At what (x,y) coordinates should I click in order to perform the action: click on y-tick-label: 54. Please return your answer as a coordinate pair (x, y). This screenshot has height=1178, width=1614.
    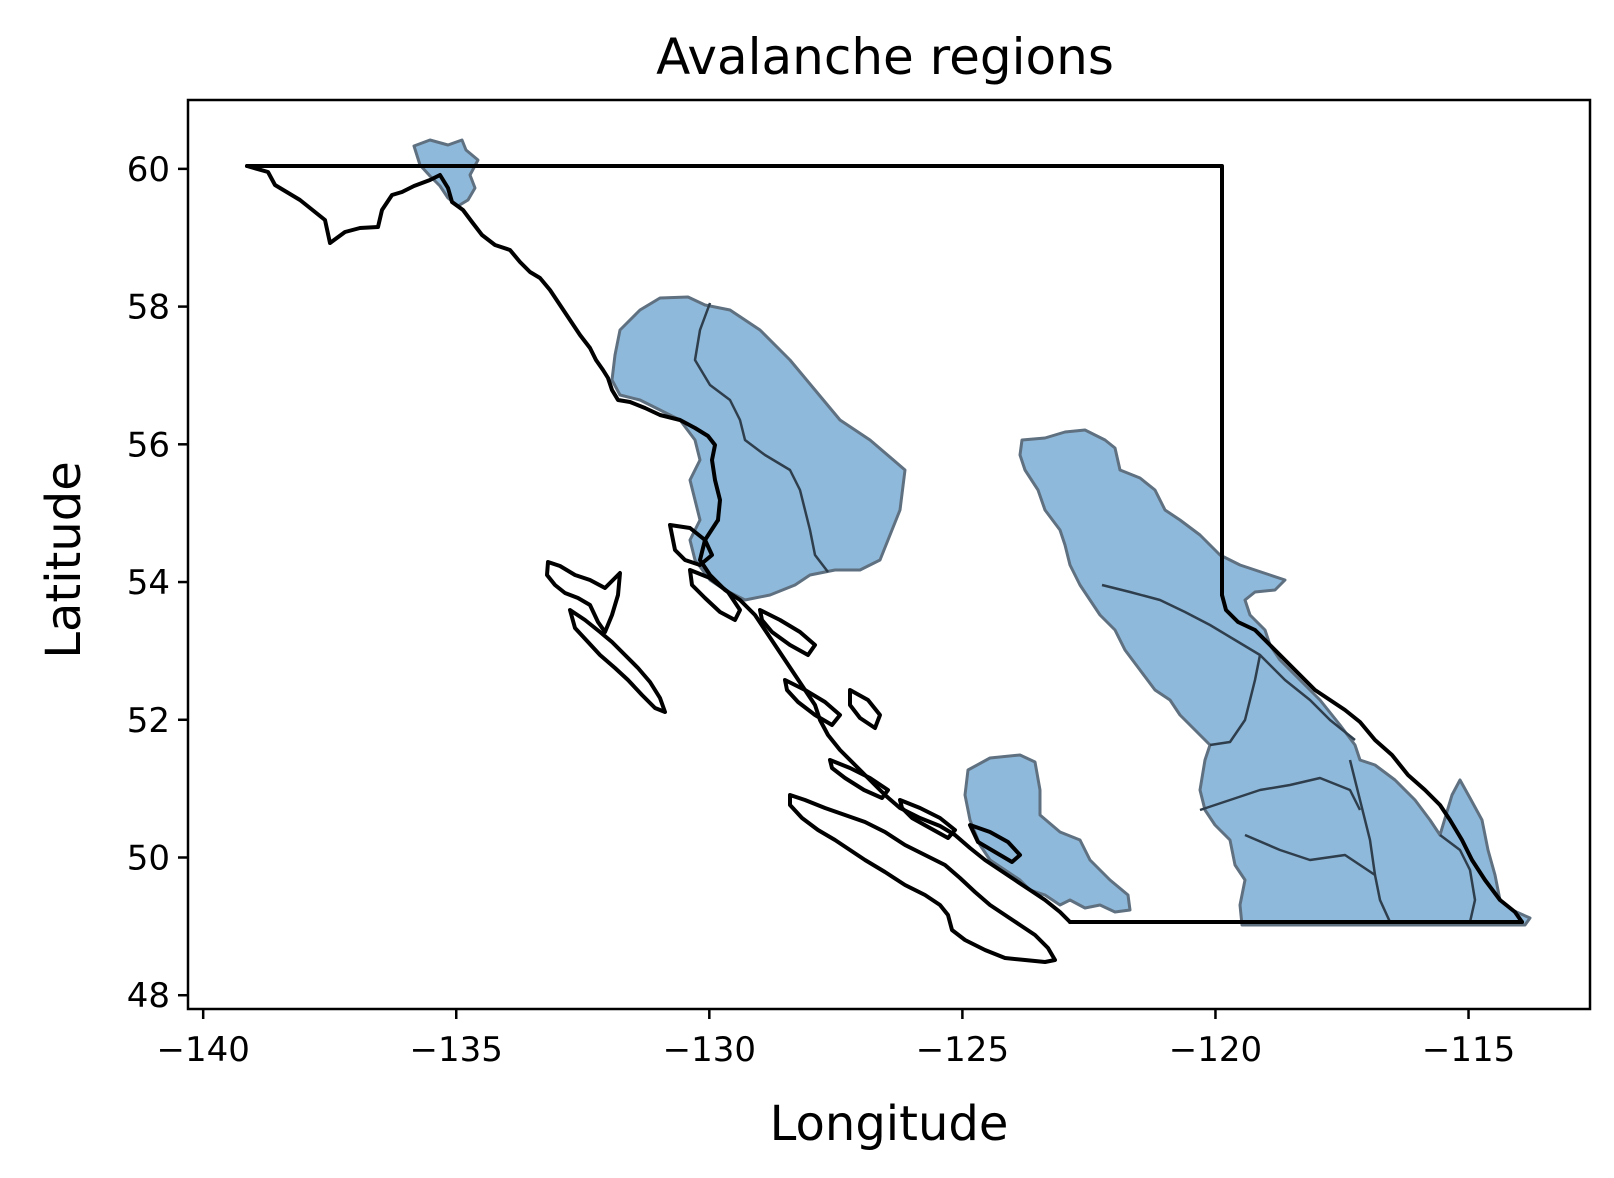
    Looking at the image, I should click on (148, 583).